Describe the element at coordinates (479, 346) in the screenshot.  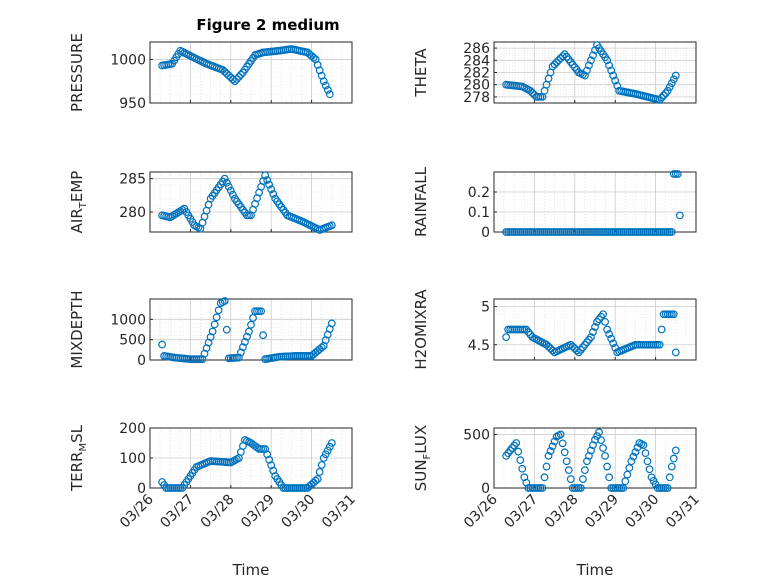
I see `y-tick-label: 4.5` at that location.